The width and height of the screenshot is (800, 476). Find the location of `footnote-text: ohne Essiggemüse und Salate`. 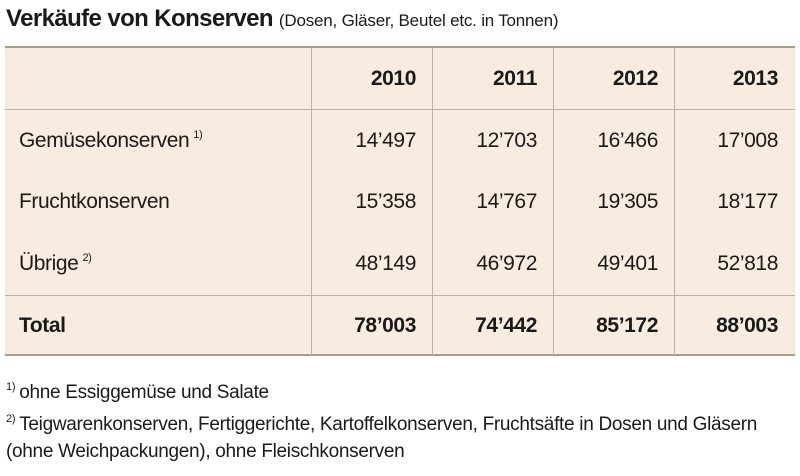

footnote-text: ohne Essiggemüse und Salate is located at coordinates (144, 392).